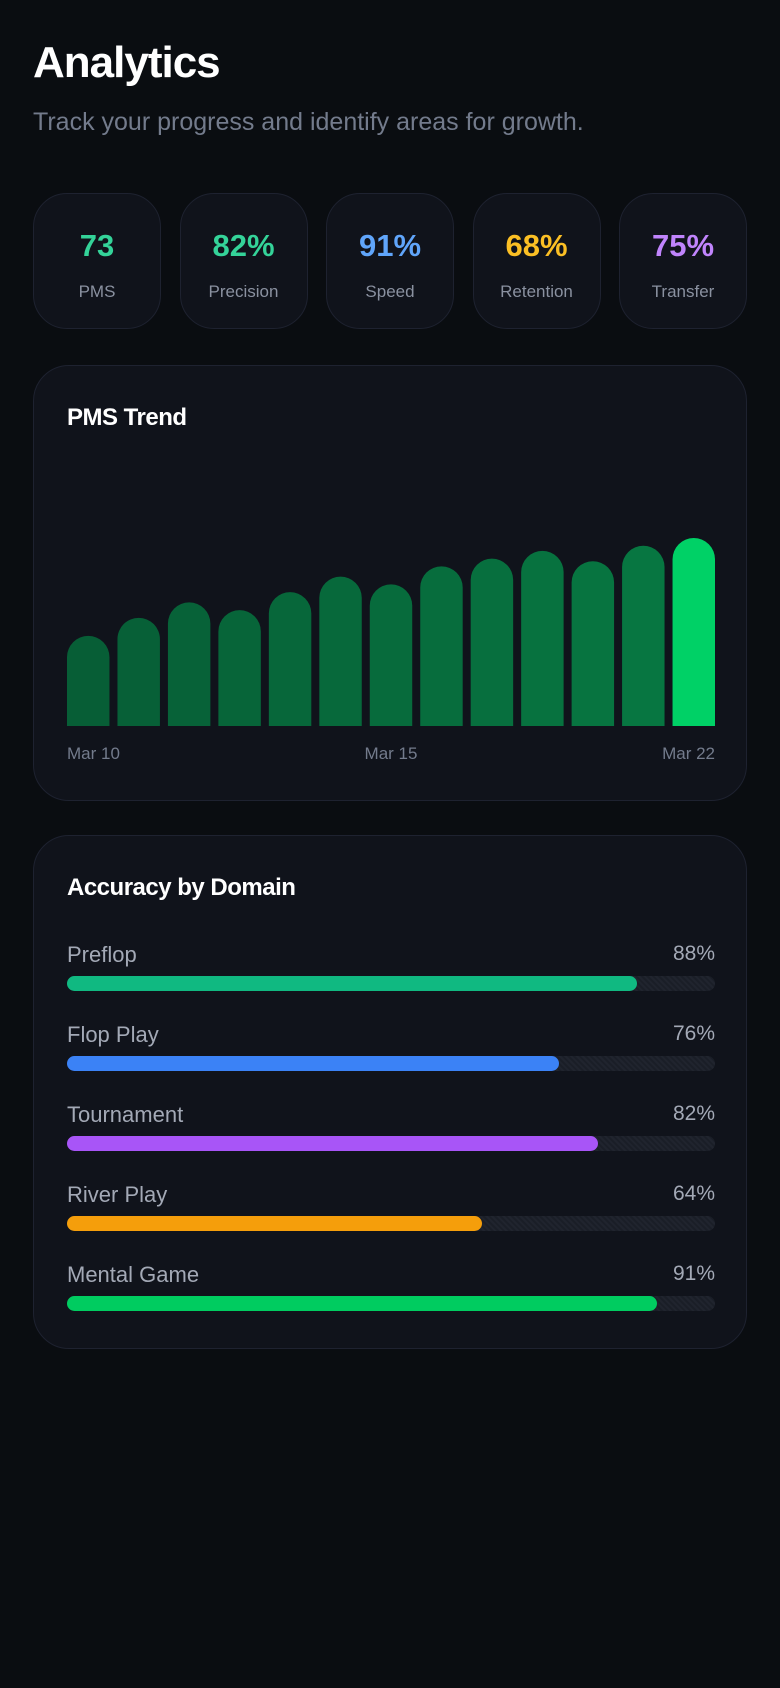 The width and height of the screenshot is (780, 1688). Describe the element at coordinates (243, 245) in the screenshot. I see `stat-value: 82%` at that location.